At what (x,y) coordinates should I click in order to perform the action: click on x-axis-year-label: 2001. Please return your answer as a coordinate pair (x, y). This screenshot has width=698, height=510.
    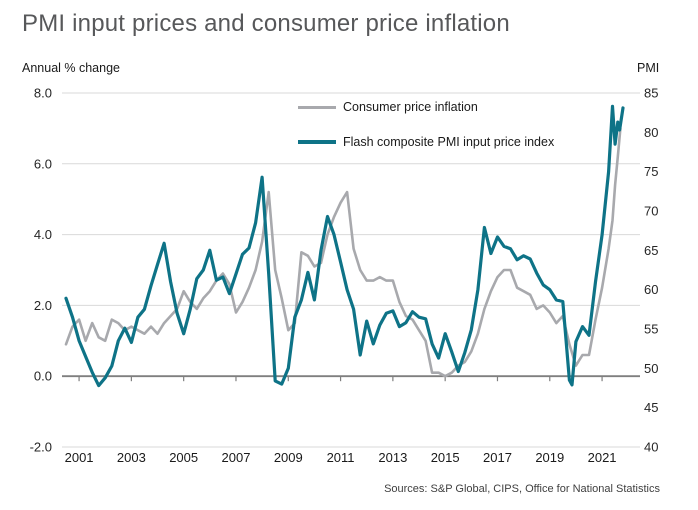
    Looking at the image, I should click on (79, 457).